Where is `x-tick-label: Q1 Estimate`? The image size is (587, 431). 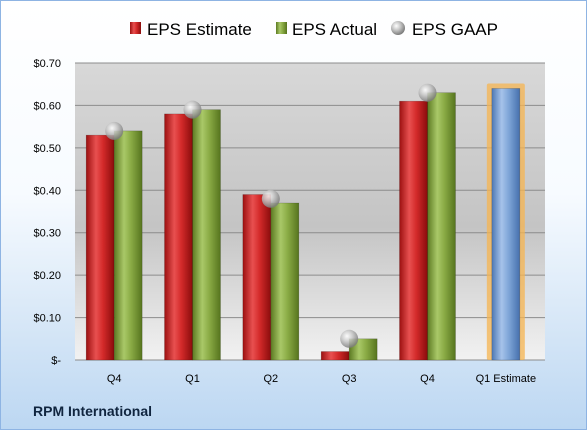 x-tick-label: Q1 Estimate is located at coordinates (506, 379).